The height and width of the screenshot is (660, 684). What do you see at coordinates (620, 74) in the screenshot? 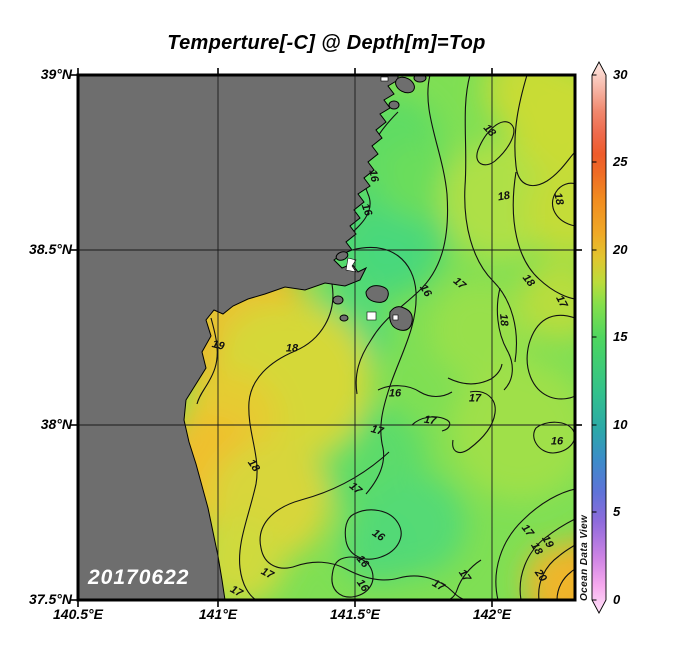
I see `colorbar-tick-label: 30` at bounding box center [620, 74].